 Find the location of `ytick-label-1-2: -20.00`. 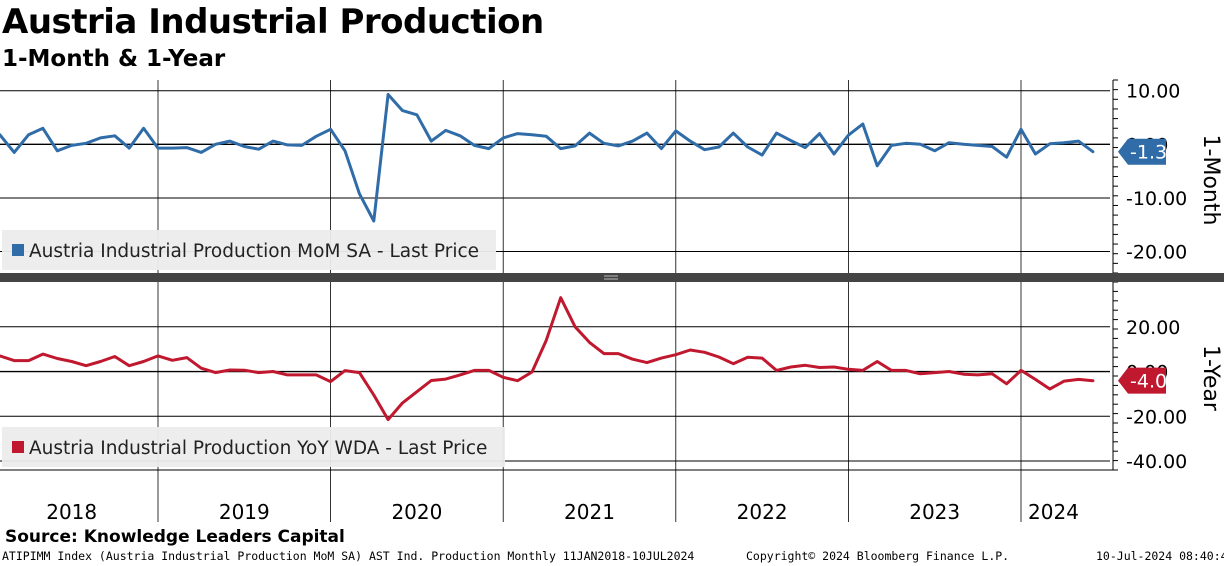

ytick-label-1-2: -20.00 is located at coordinates (1156, 417).